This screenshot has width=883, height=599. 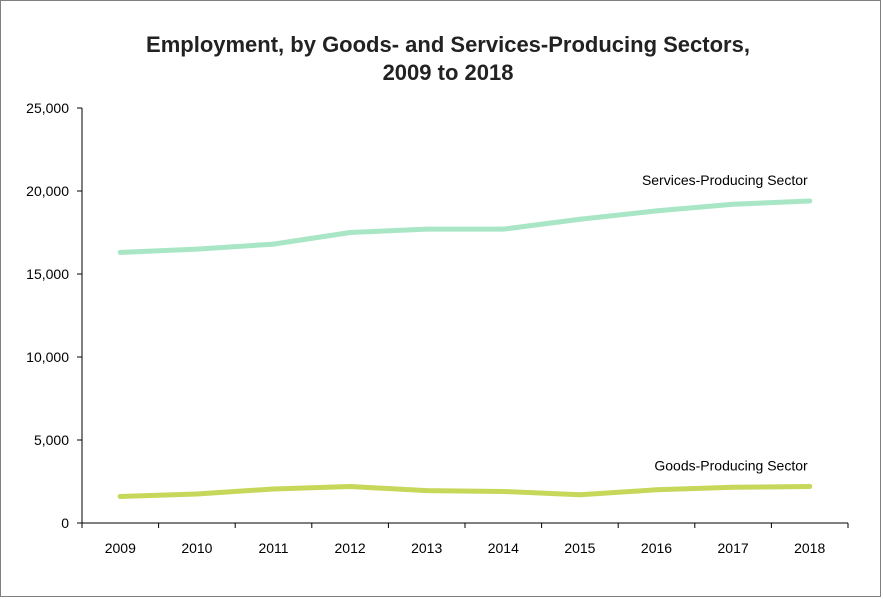 What do you see at coordinates (273, 548) in the screenshot?
I see `x-tick-label: 2011` at bounding box center [273, 548].